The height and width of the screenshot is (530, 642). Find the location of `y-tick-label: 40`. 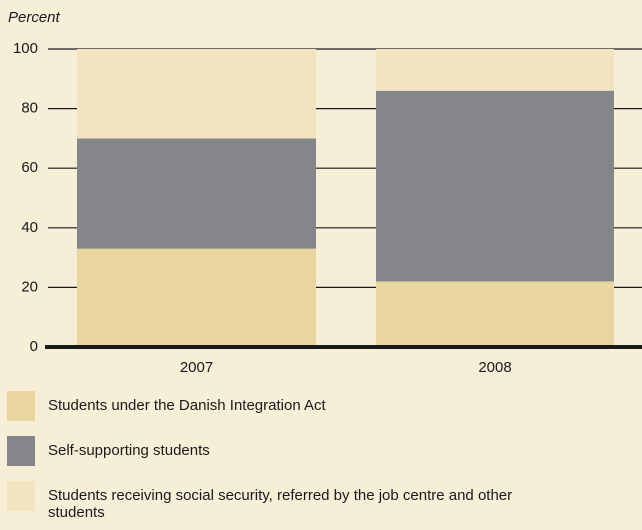

y-tick-label: 40 is located at coordinates (29, 227).